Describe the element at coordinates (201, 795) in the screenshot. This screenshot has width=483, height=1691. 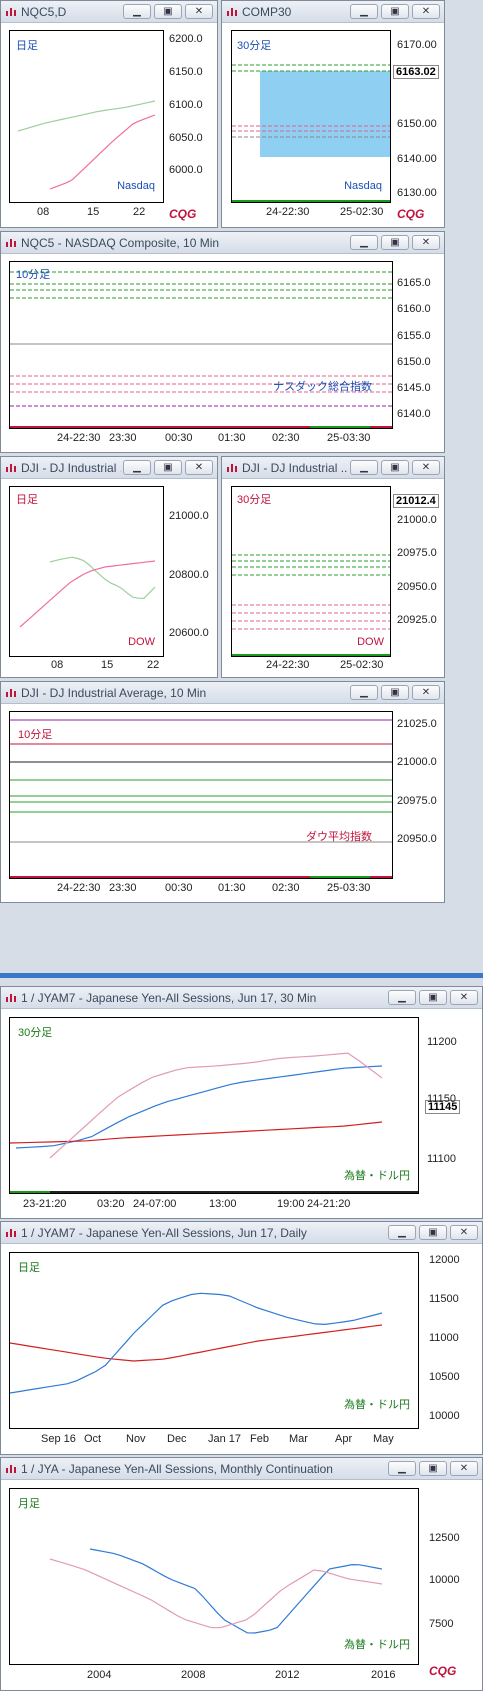
I see `plot-area: 10分足 ダウ平均指数` at that location.